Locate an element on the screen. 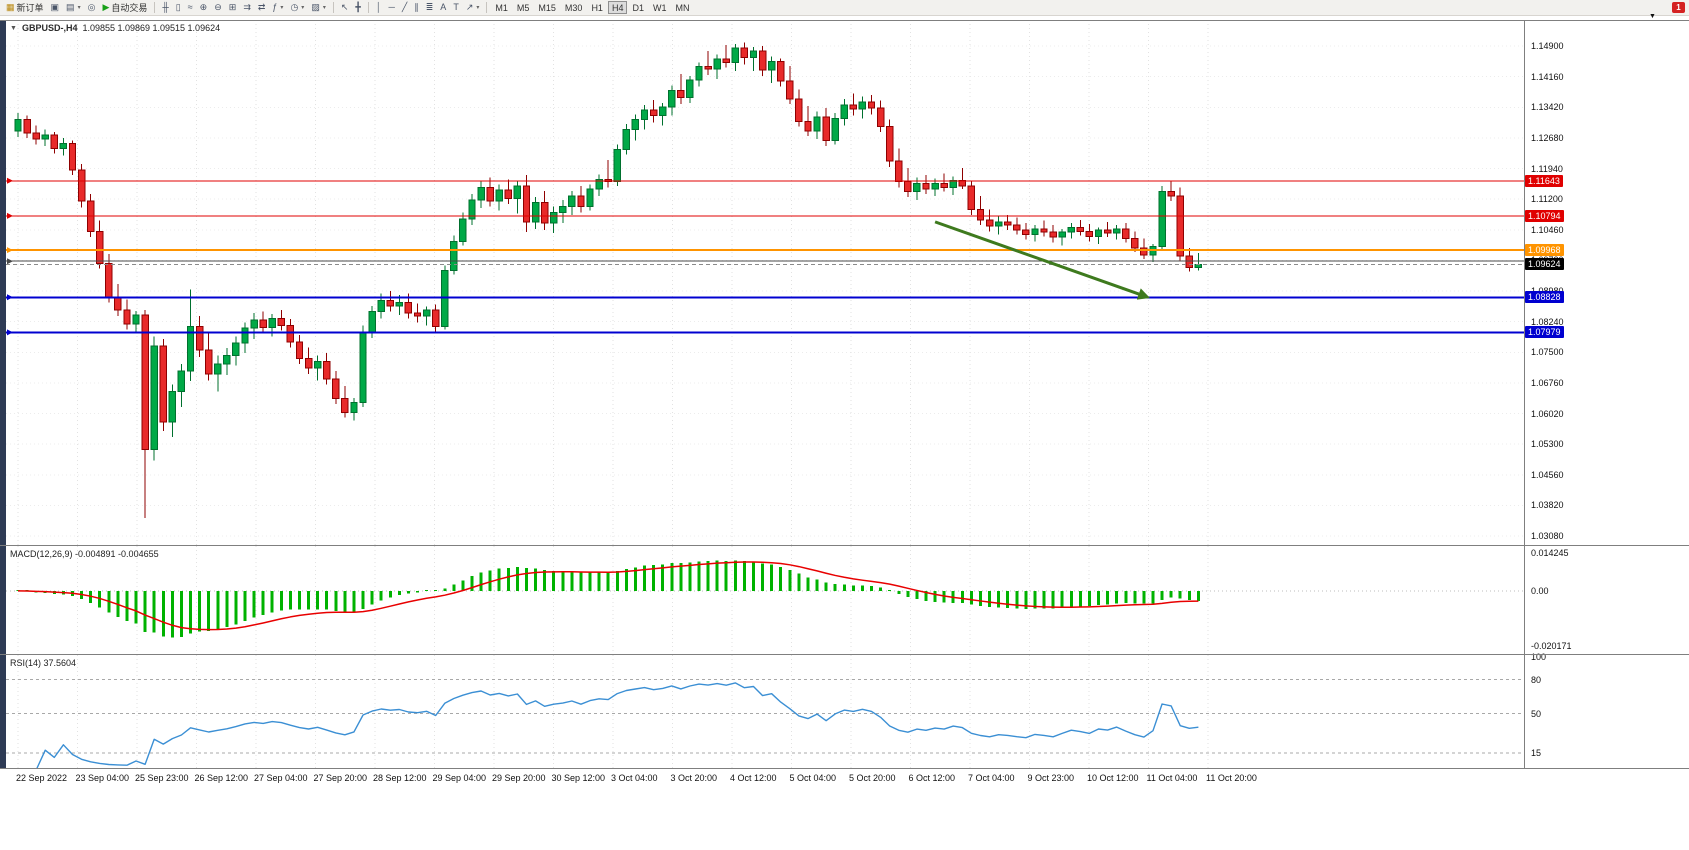 Image resolution: width=1689 pixels, height=850 pixels. timeframe-mn: MN is located at coordinates (682, 7).